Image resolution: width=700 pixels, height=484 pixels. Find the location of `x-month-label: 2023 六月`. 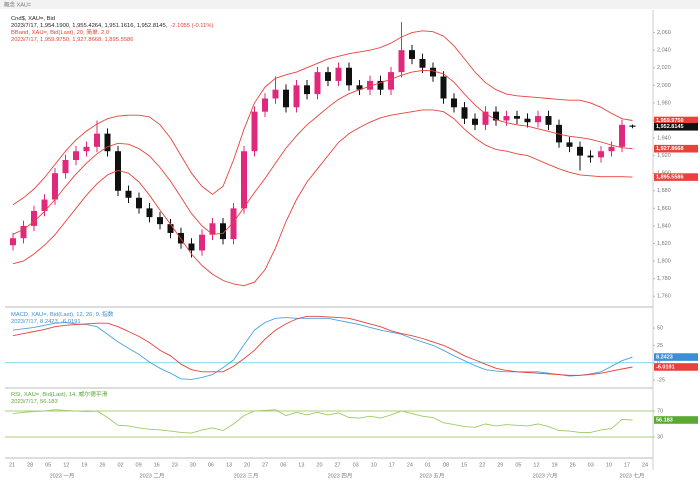

x-month-label: 2023 六月 is located at coordinates (545, 475).